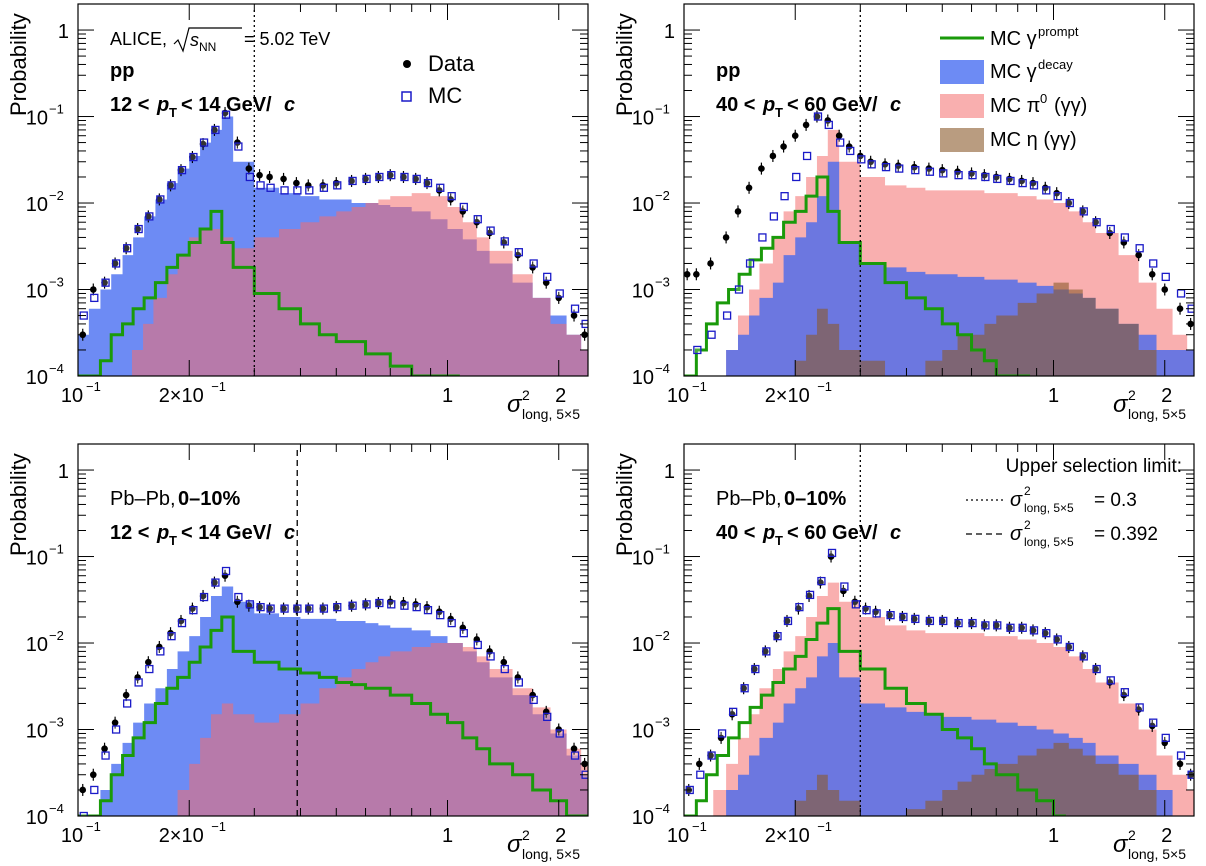 The image size is (1206, 866). Describe the element at coordinates (678, 836) in the screenshot. I see `x-tick-label: 10` at that location.